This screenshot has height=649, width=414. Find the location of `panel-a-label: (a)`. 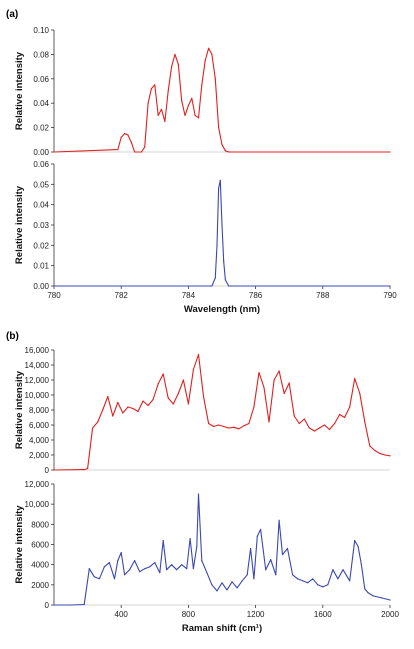

panel-a-label: (a) is located at coordinates (12, 14).